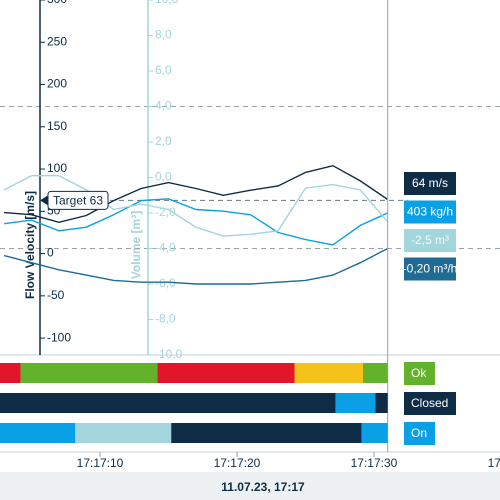 The width and height of the screenshot is (500, 500). Describe the element at coordinates (163, 70) in the screenshot. I see `y2-tick-label: 6,0` at that location.